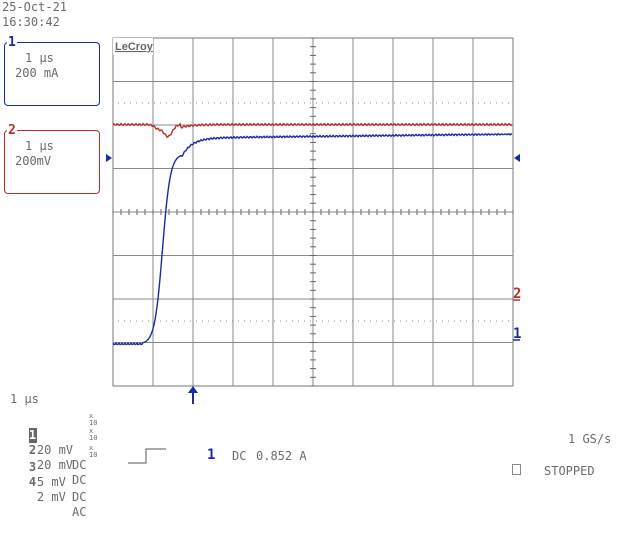 Image resolution: width=640 pixels, height=535 pixels. I want to click on acquisition-date: 25-Oct-21, so click(35, 7).